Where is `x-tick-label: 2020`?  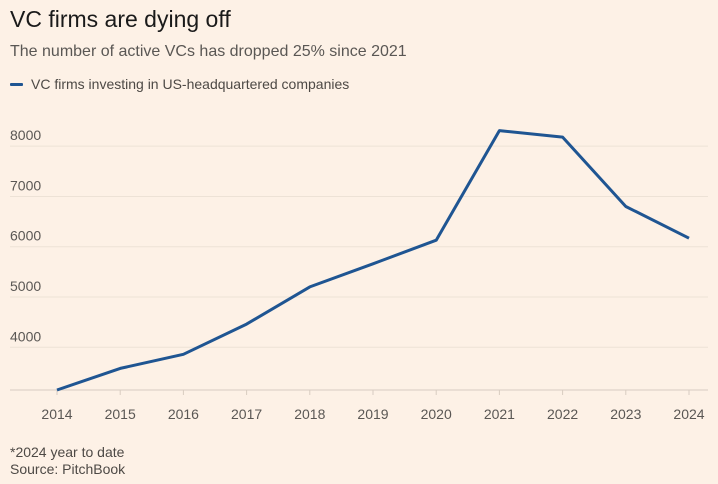 x-tick-label: 2020 is located at coordinates (436, 414).